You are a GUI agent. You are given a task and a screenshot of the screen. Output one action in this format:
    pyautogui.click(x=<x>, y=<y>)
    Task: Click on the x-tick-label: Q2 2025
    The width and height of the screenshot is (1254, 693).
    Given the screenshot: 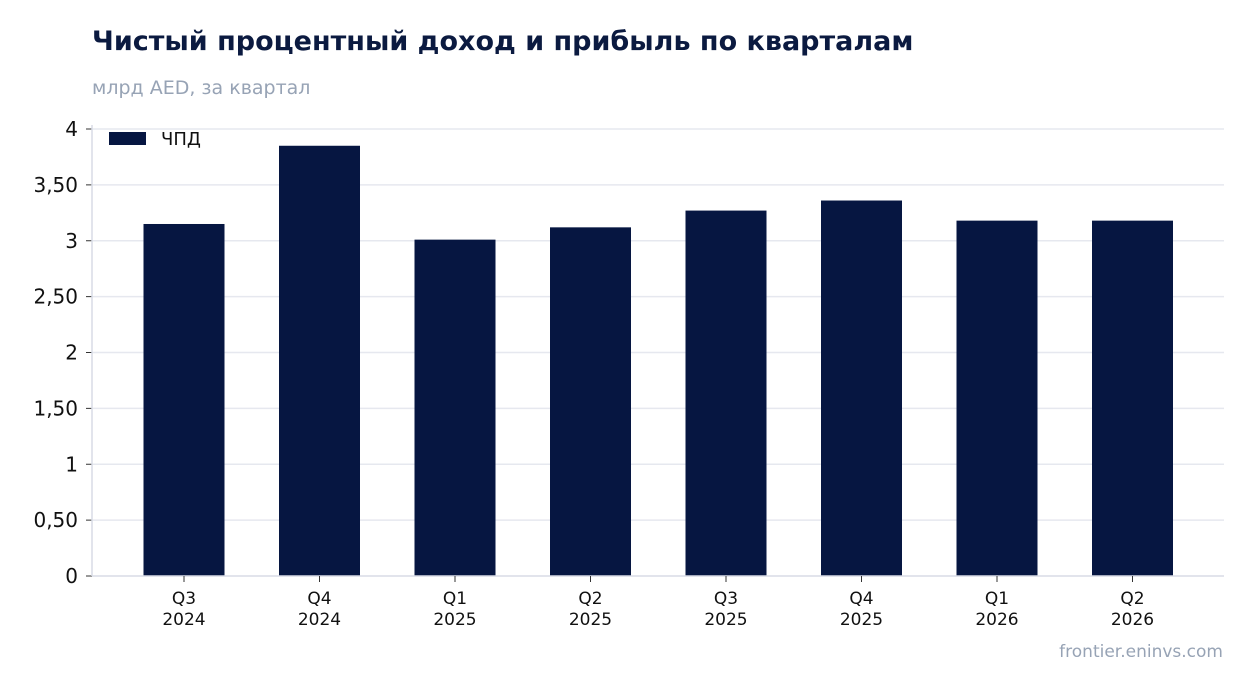 What is the action you would take?
    pyautogui.click(x=590, y=609)
    